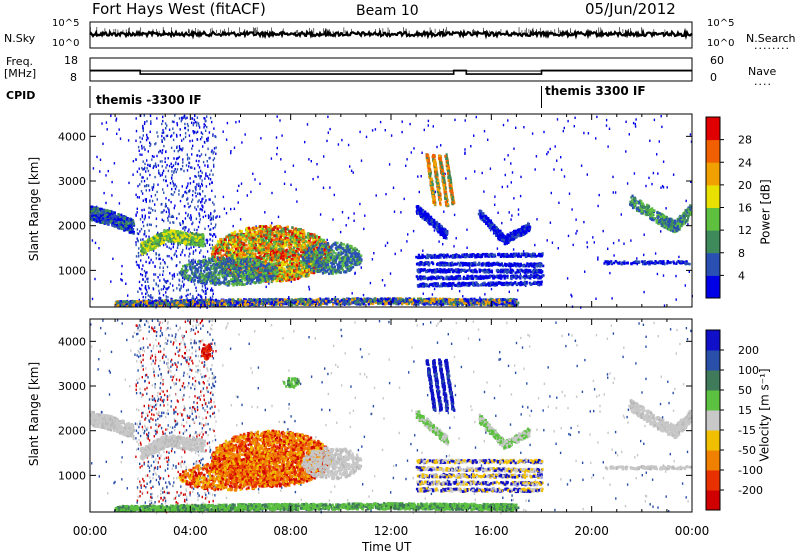 This screenshot has height=554, width=800. Describe the element at coordinates (92, 218) in the screenshot. I see `power-early-band` at that location.